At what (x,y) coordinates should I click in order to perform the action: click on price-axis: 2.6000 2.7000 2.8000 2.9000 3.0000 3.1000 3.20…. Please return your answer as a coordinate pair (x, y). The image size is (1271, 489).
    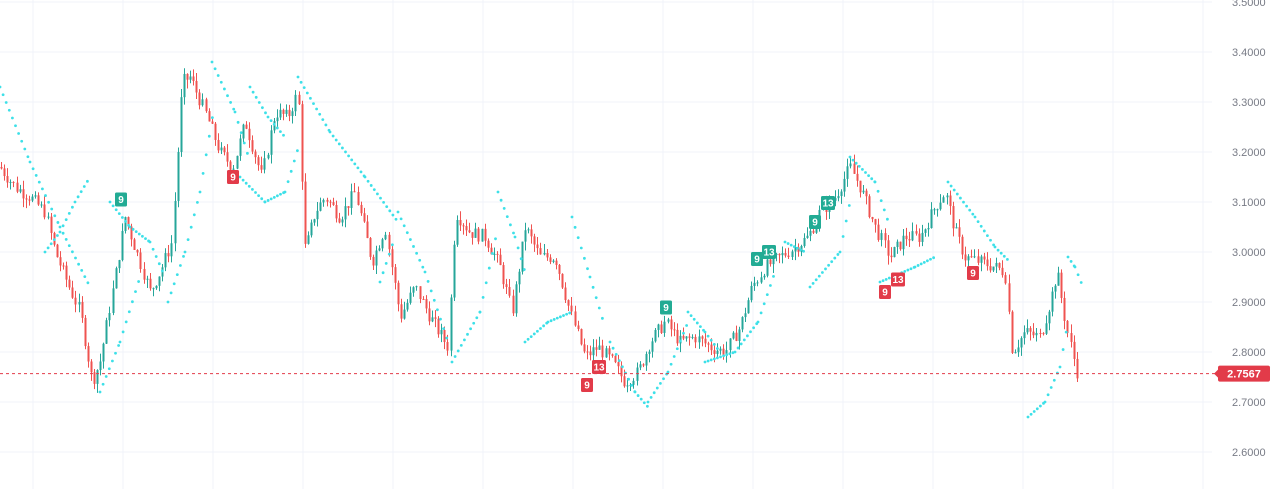
    Looking at the image, I should click on (1249, 229).